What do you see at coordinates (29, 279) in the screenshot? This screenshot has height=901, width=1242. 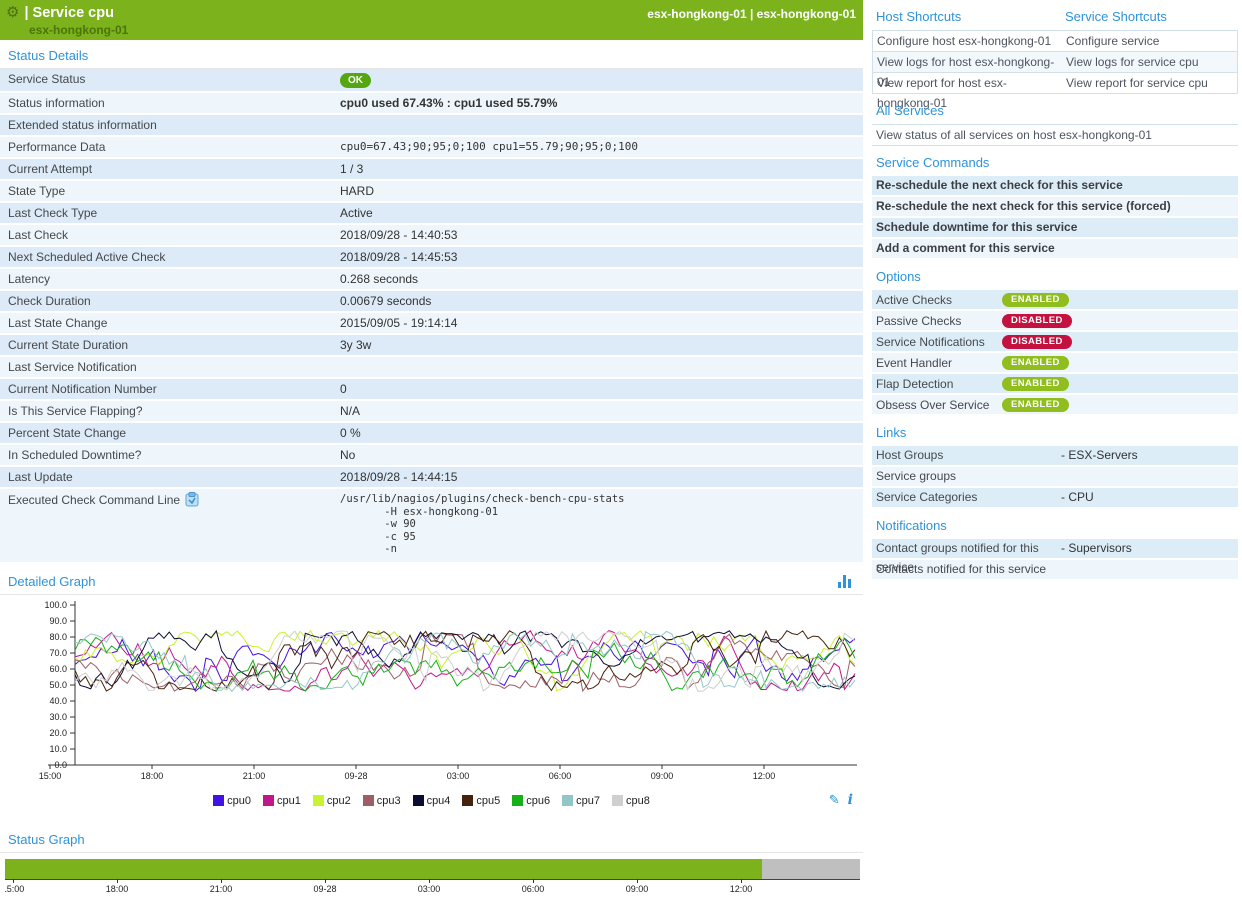 I see `status-row-label: Latency` at bounding box center [29, 279].